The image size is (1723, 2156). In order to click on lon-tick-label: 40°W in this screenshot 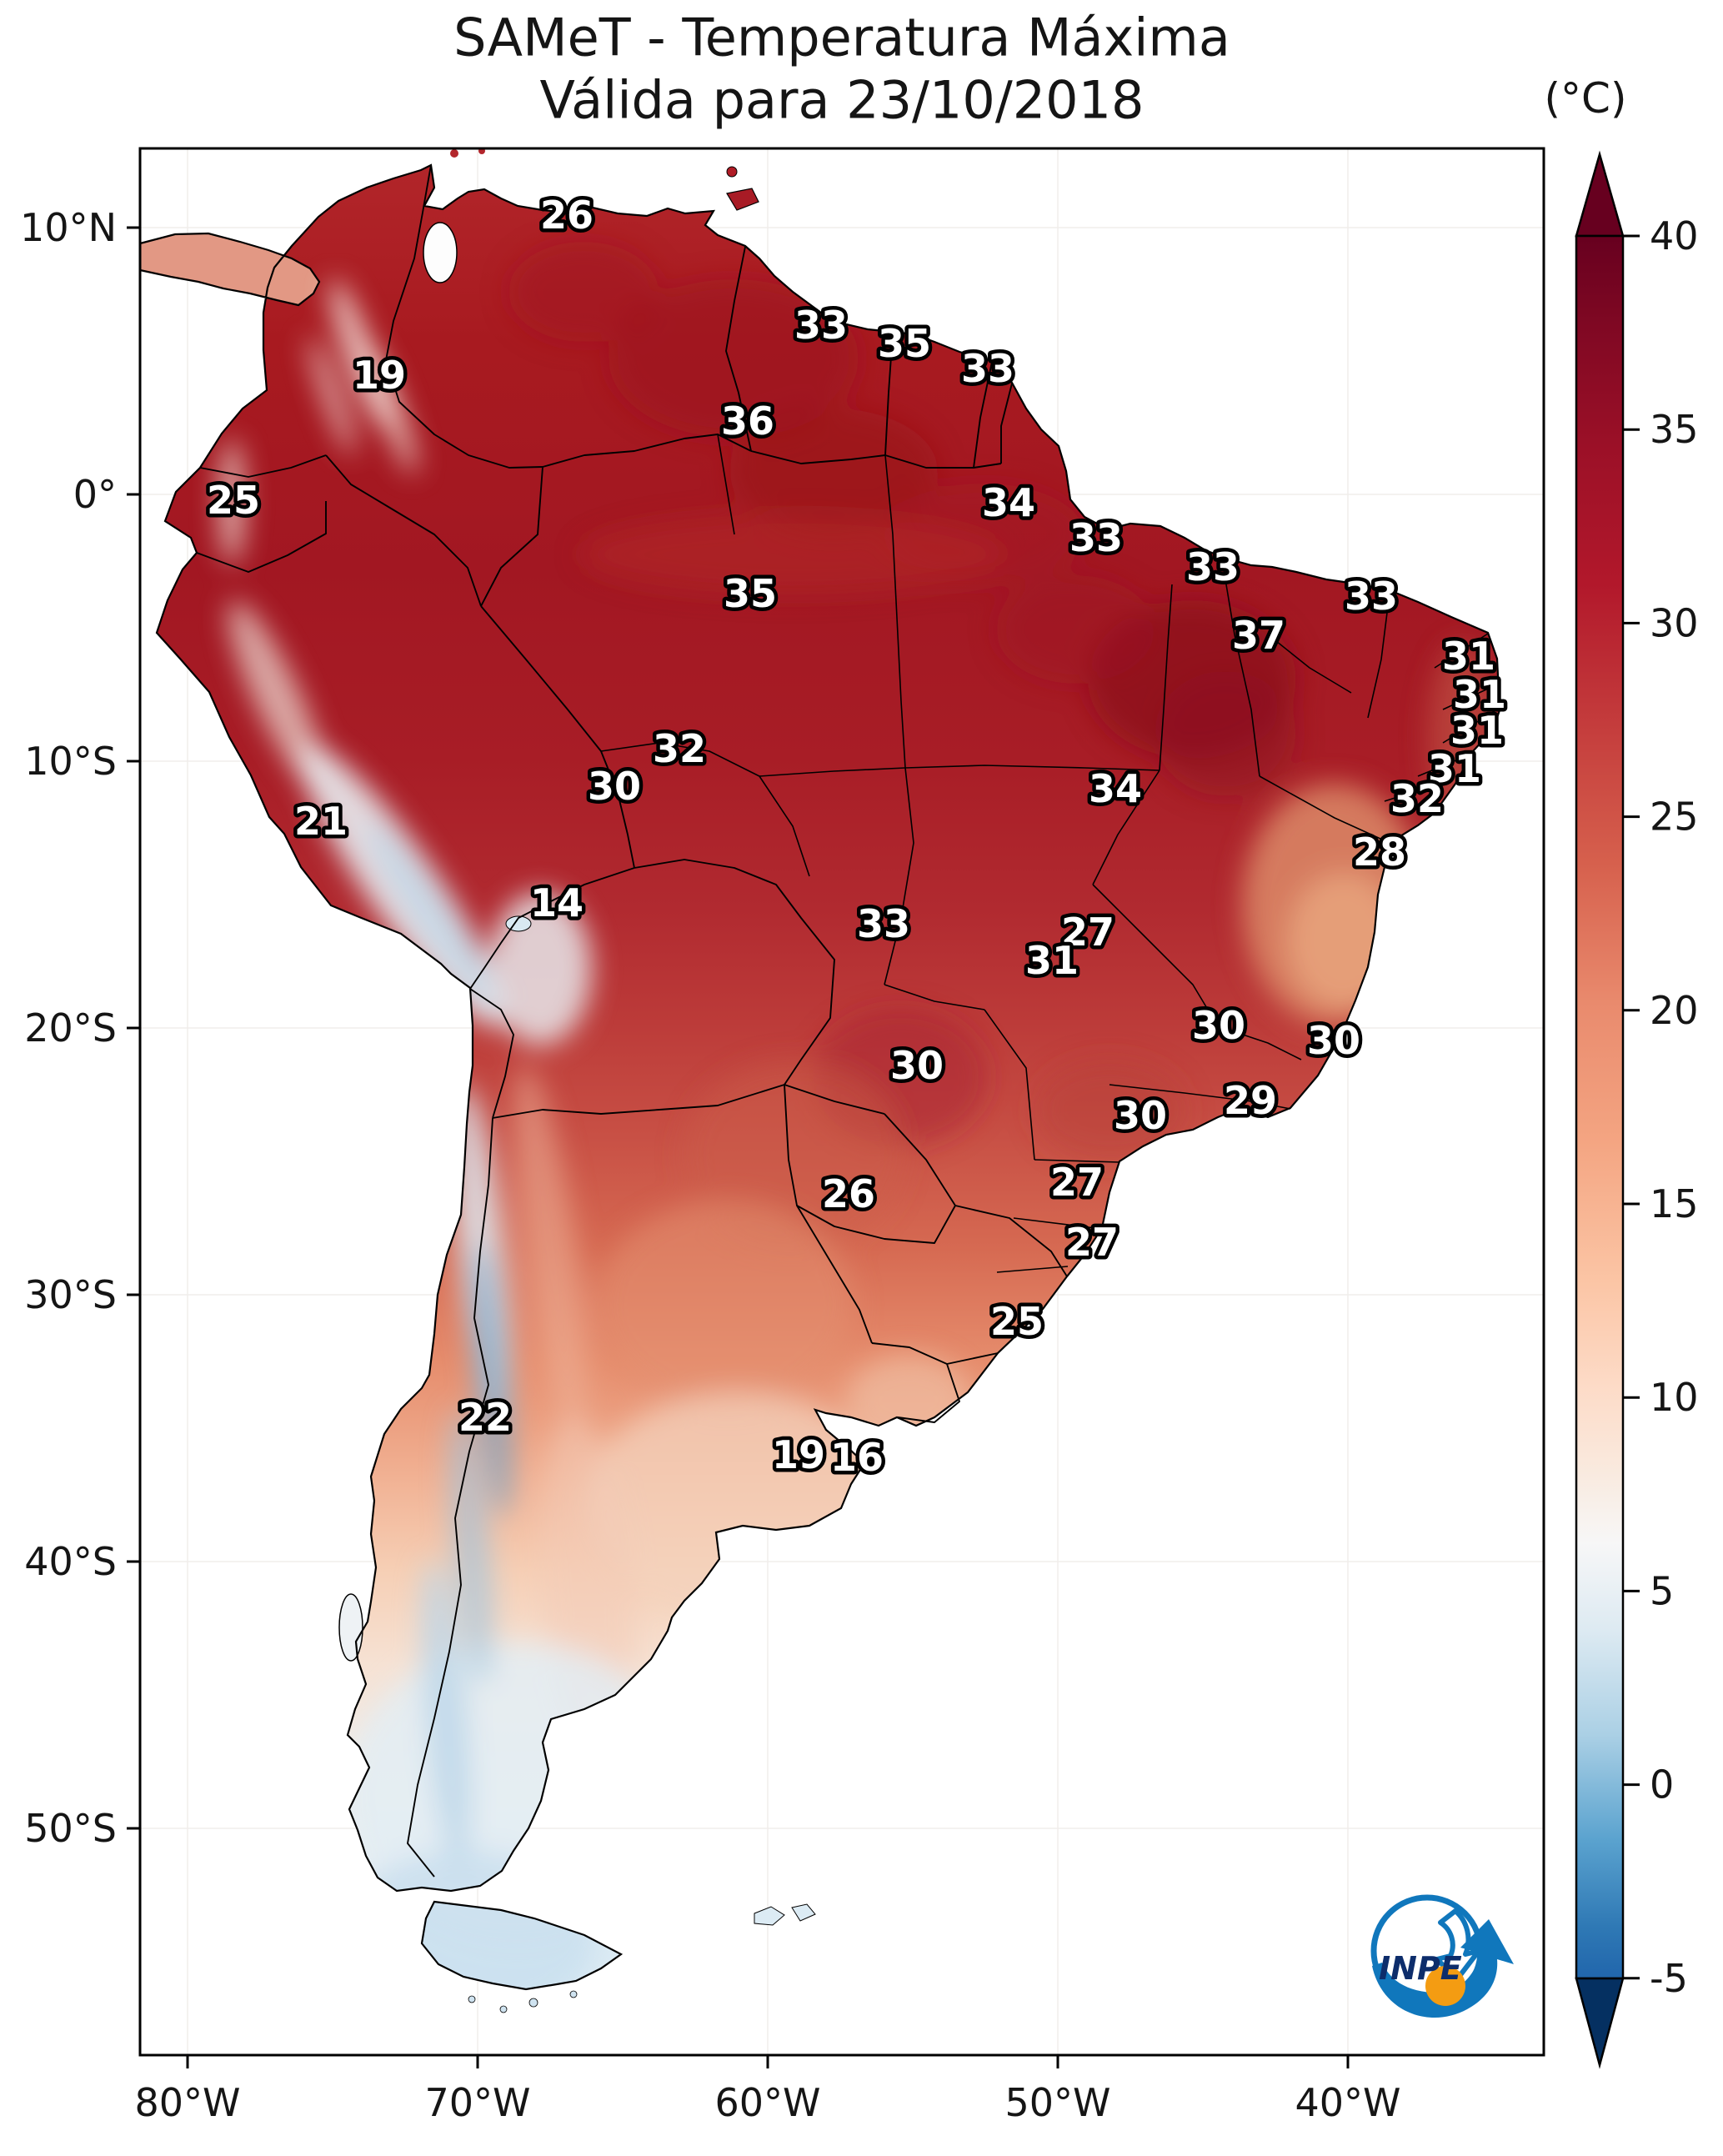, I will do `click(1347, 2102)`.